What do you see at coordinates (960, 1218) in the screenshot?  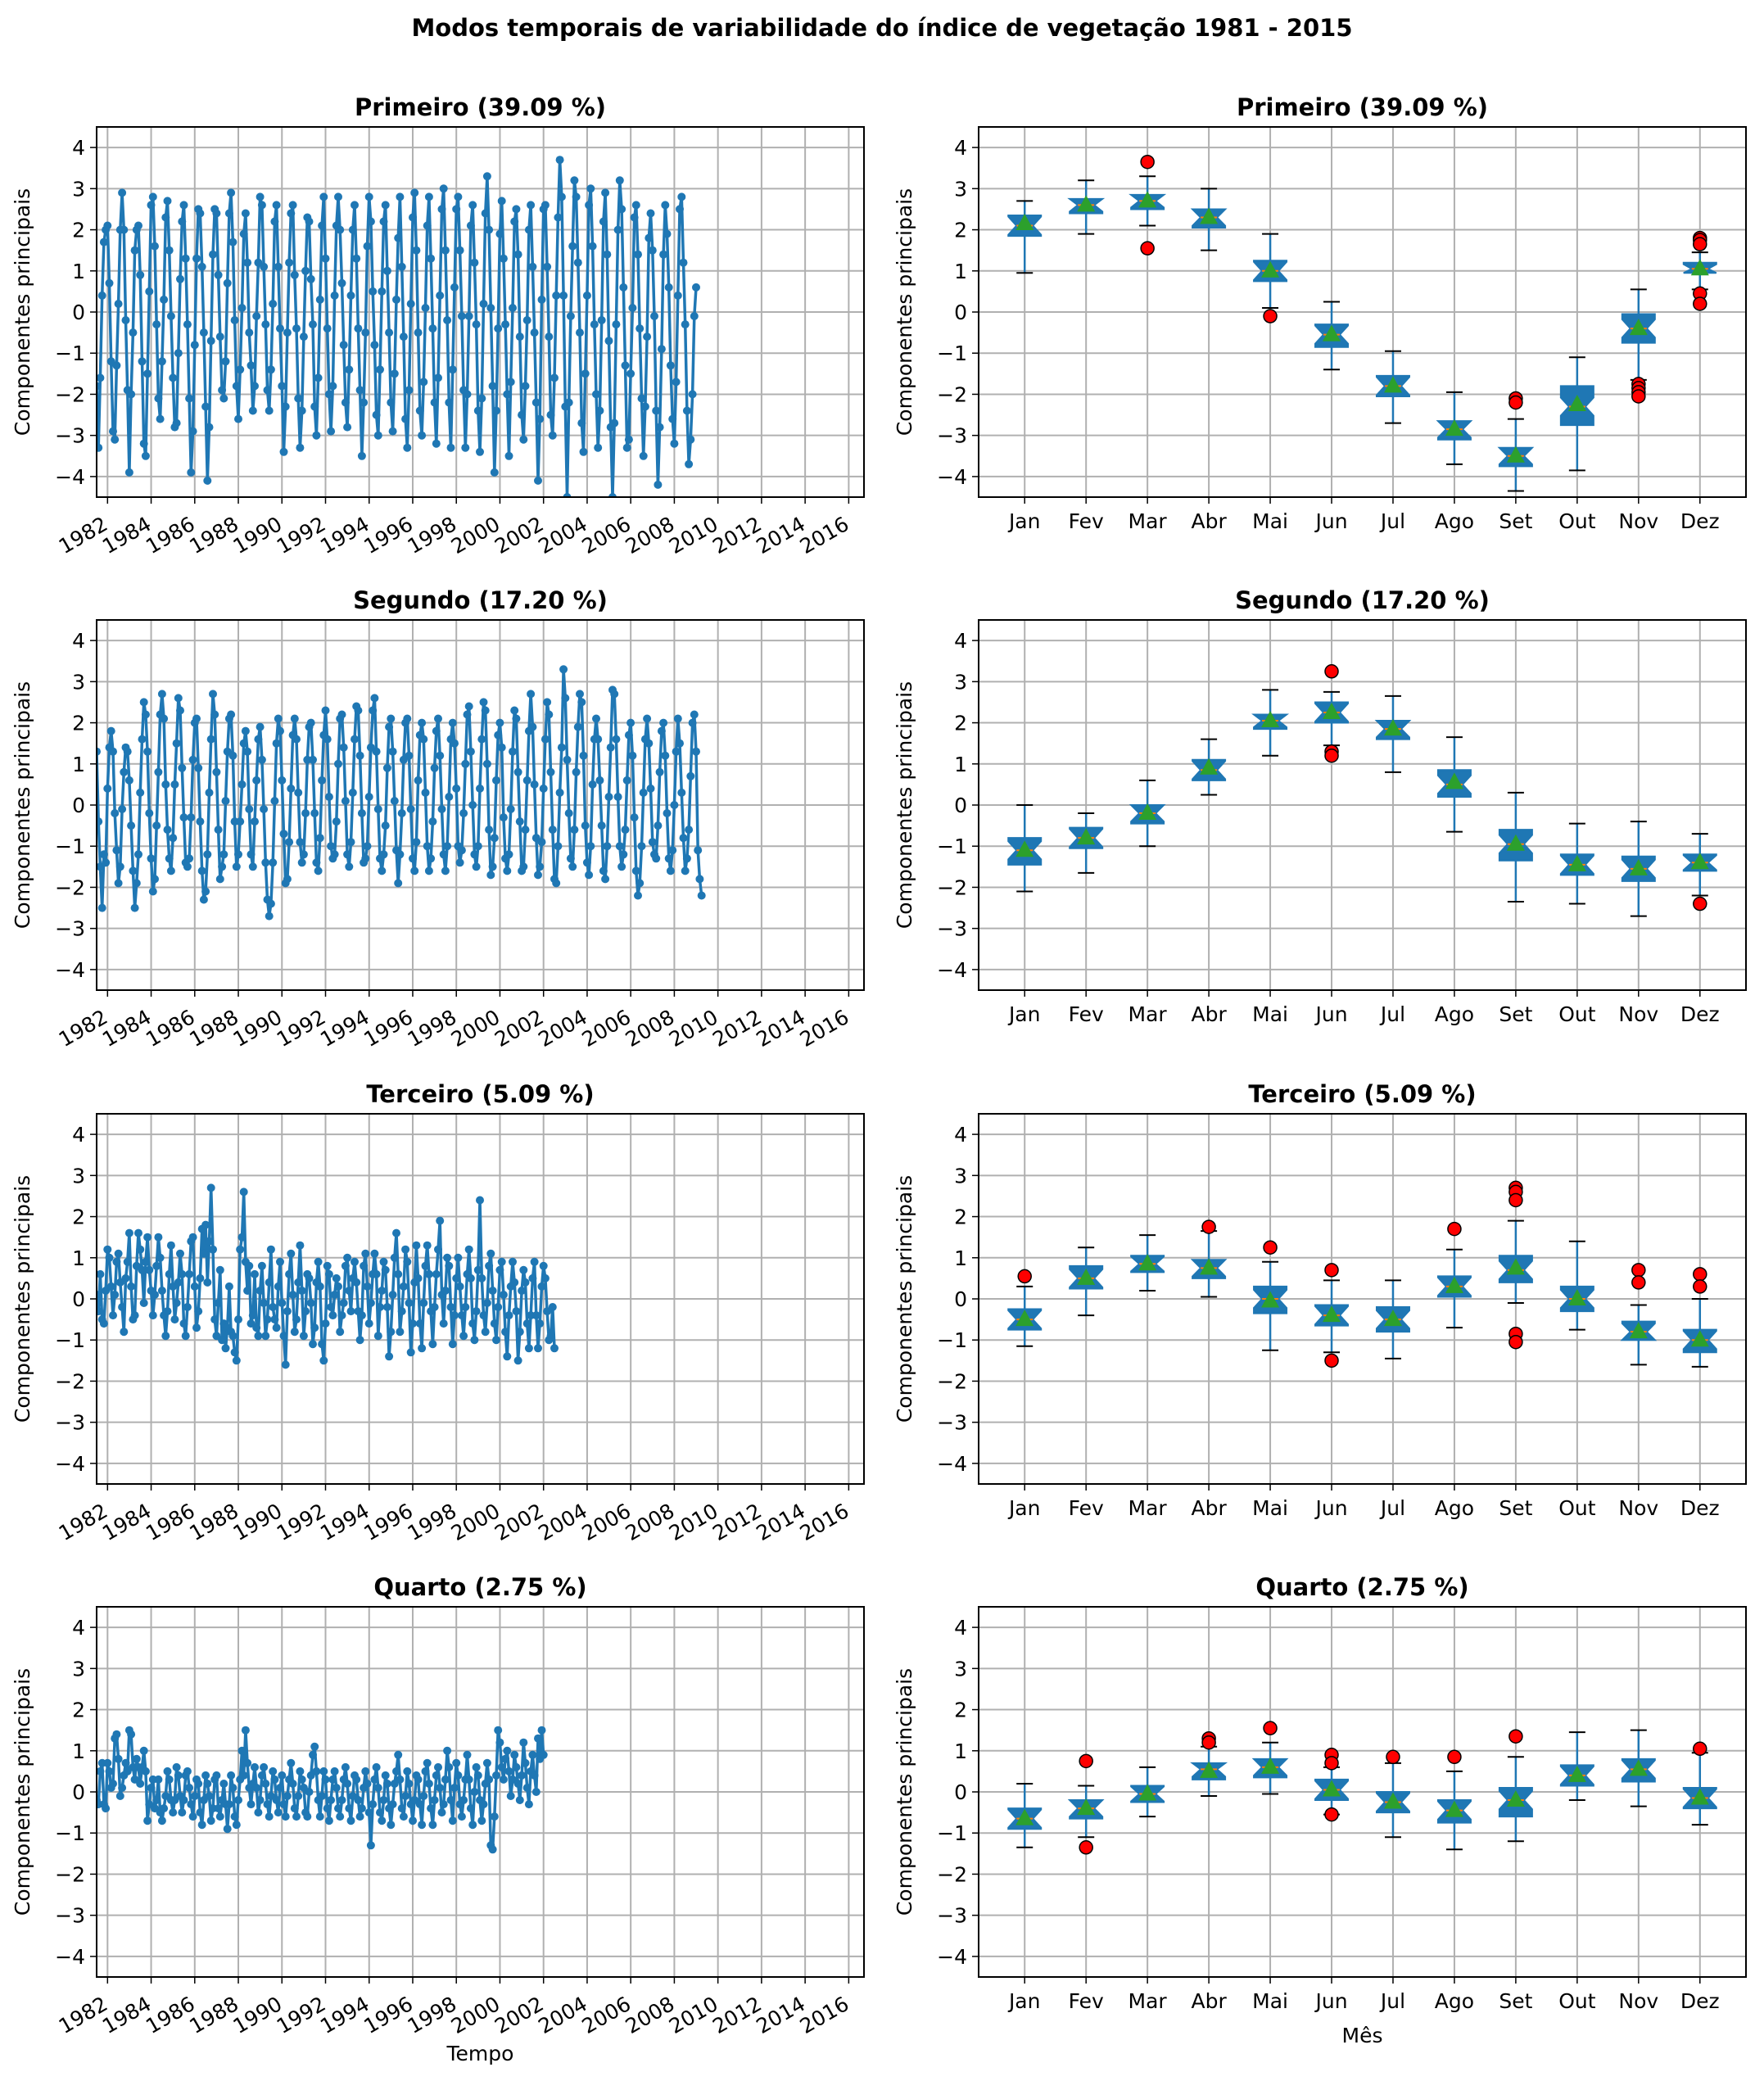 I see `y-tick-label: 2` at bounding box center [960, 1218].